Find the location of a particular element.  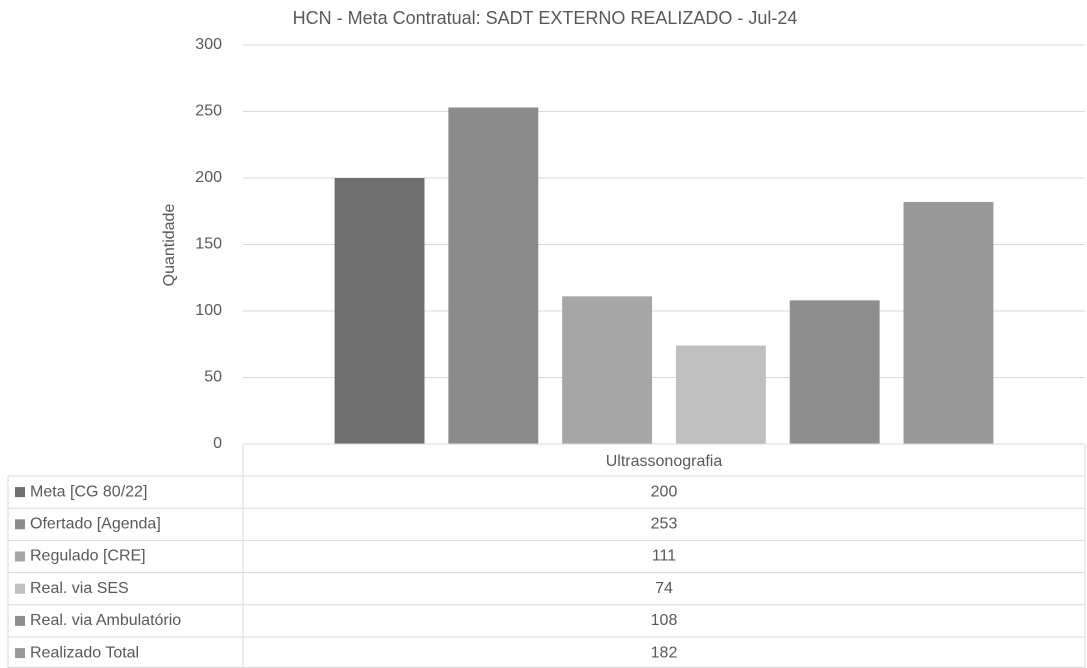

table-value: 108 is located at coordinates (664, 620).